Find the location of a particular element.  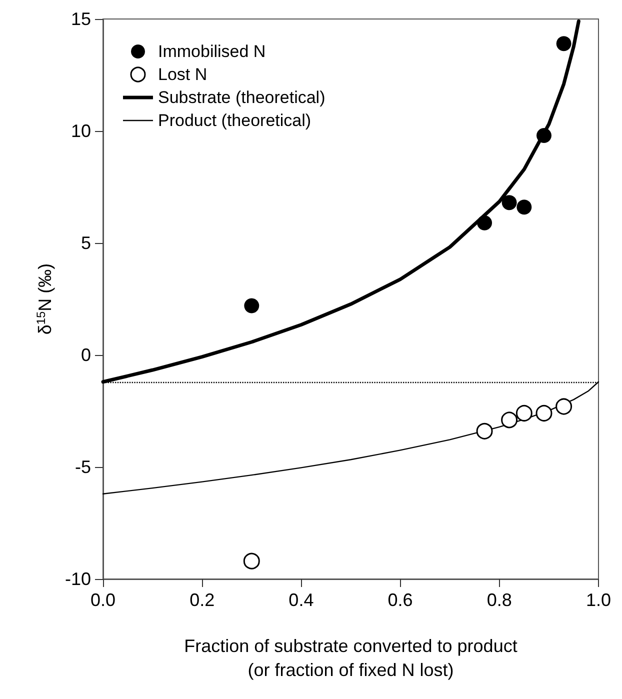

y-axis-title: δ15N (‰) is located at coordinates (45, 299).